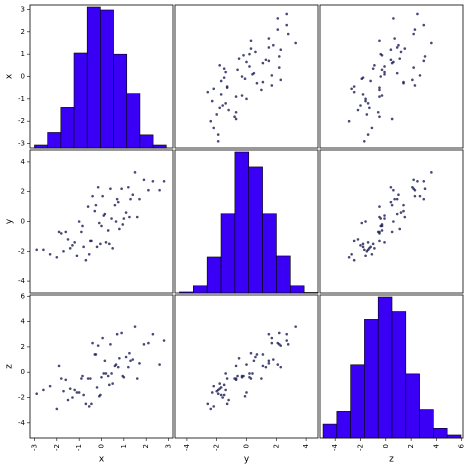 Image resolution: width=467 pixels, height=467 pixels. Describe the element at coordinates (23, 347) in the screenshot. I see `y-tick-label: 2` at that location.